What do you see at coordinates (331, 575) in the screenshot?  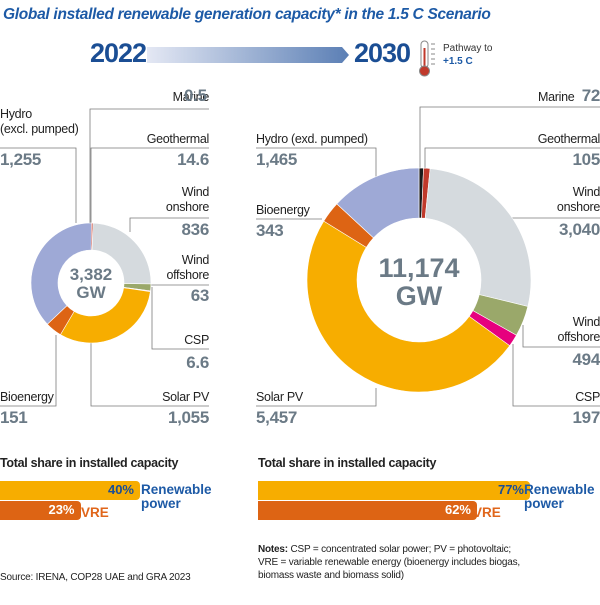 I see `notes-line3: biomass waste and biomass solid)` at bounding box center [331, 575].